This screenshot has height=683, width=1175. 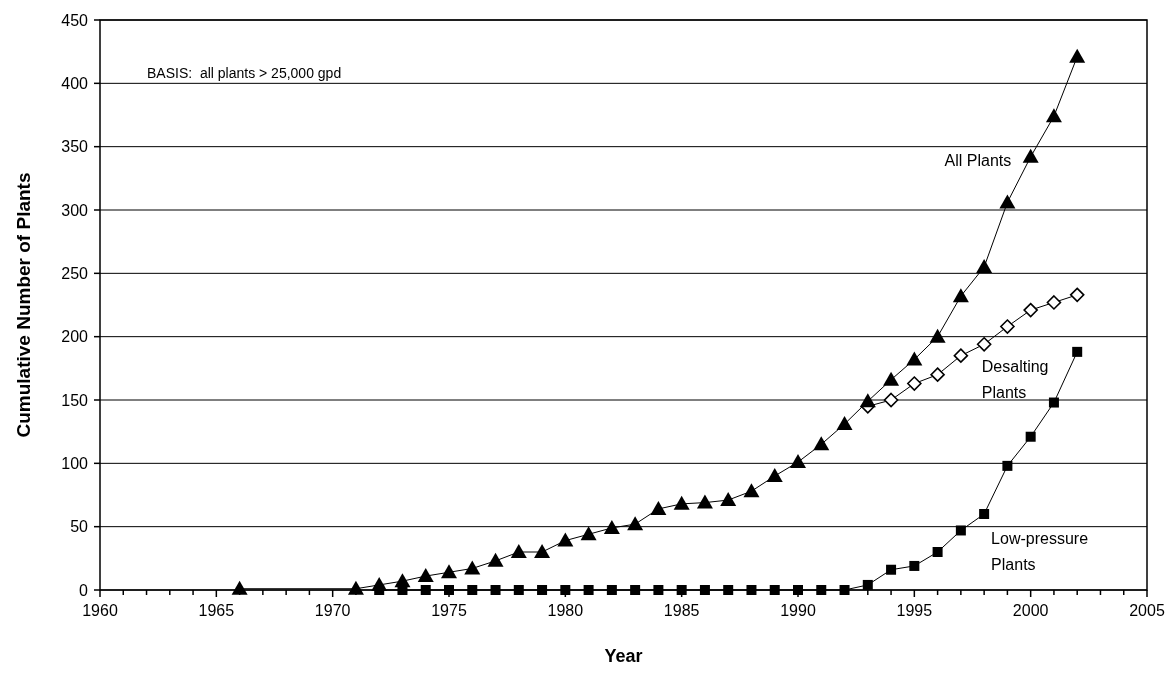 I want to click on x-tick-label: 1965, so click(x=216, y=610).